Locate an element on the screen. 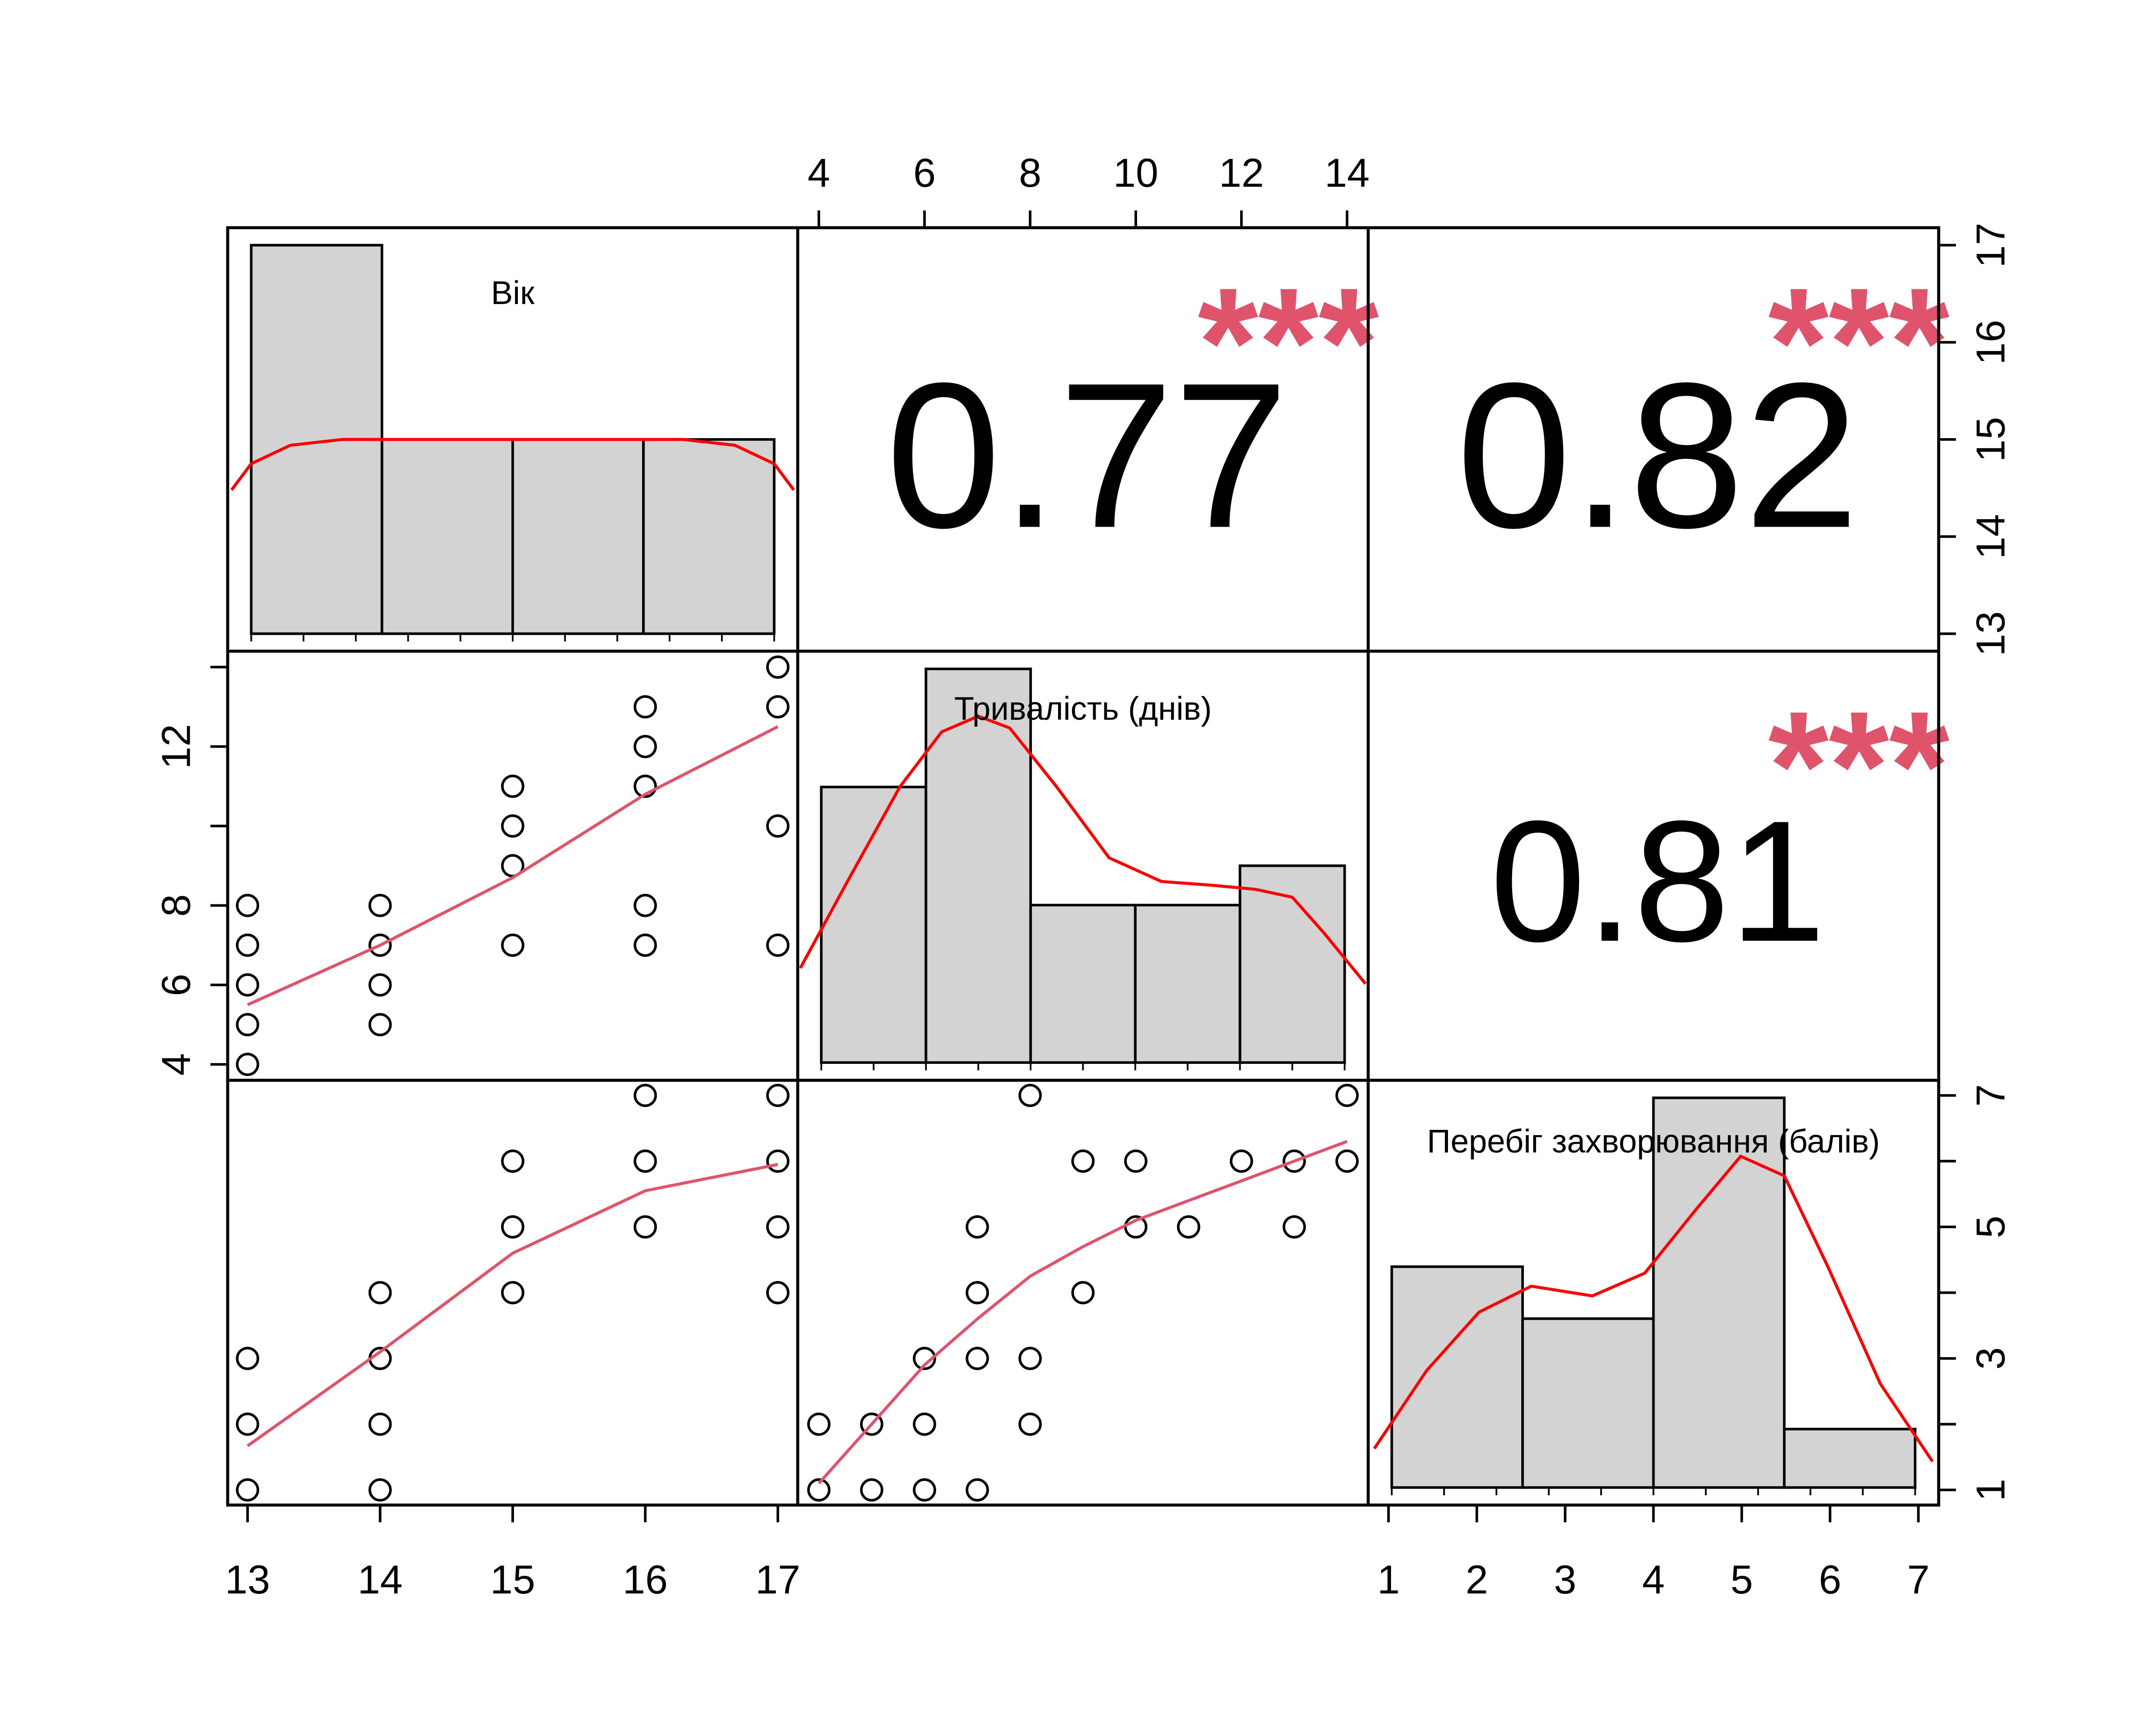 This screenshot has width=2156, height=1725. variable-label: Перебіг захворювання (балів) is located at coordinates (1653, 1141).